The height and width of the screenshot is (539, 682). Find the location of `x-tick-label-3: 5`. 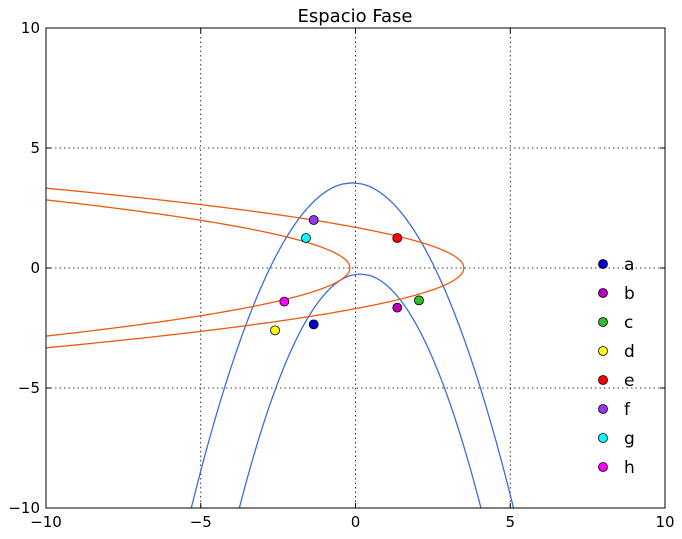

x-tick-label-3: 5 is located at coordinates (510, 522).